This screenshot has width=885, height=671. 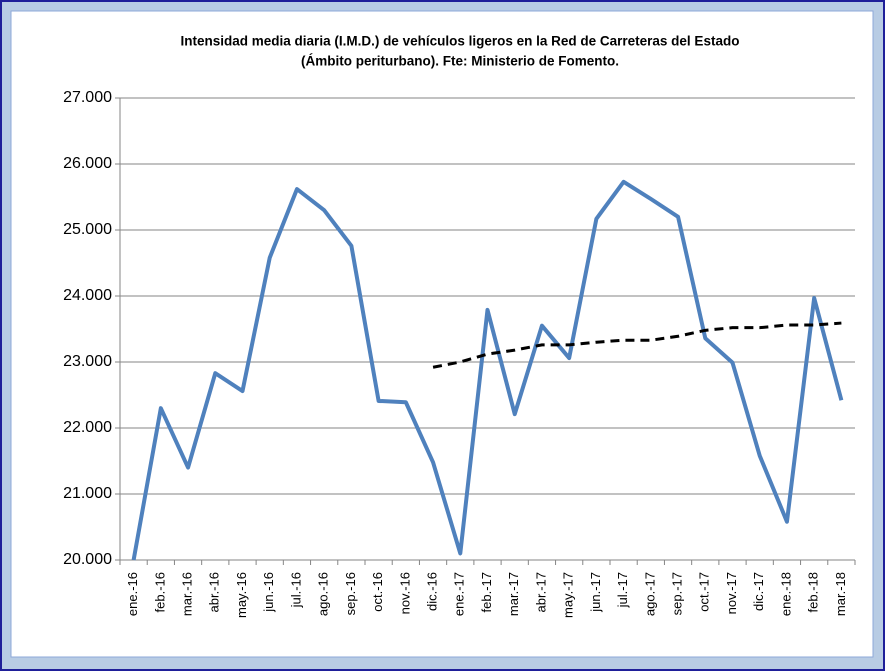 I want to click on x-tick-label: feb.-16, so click(x=159, y=592).